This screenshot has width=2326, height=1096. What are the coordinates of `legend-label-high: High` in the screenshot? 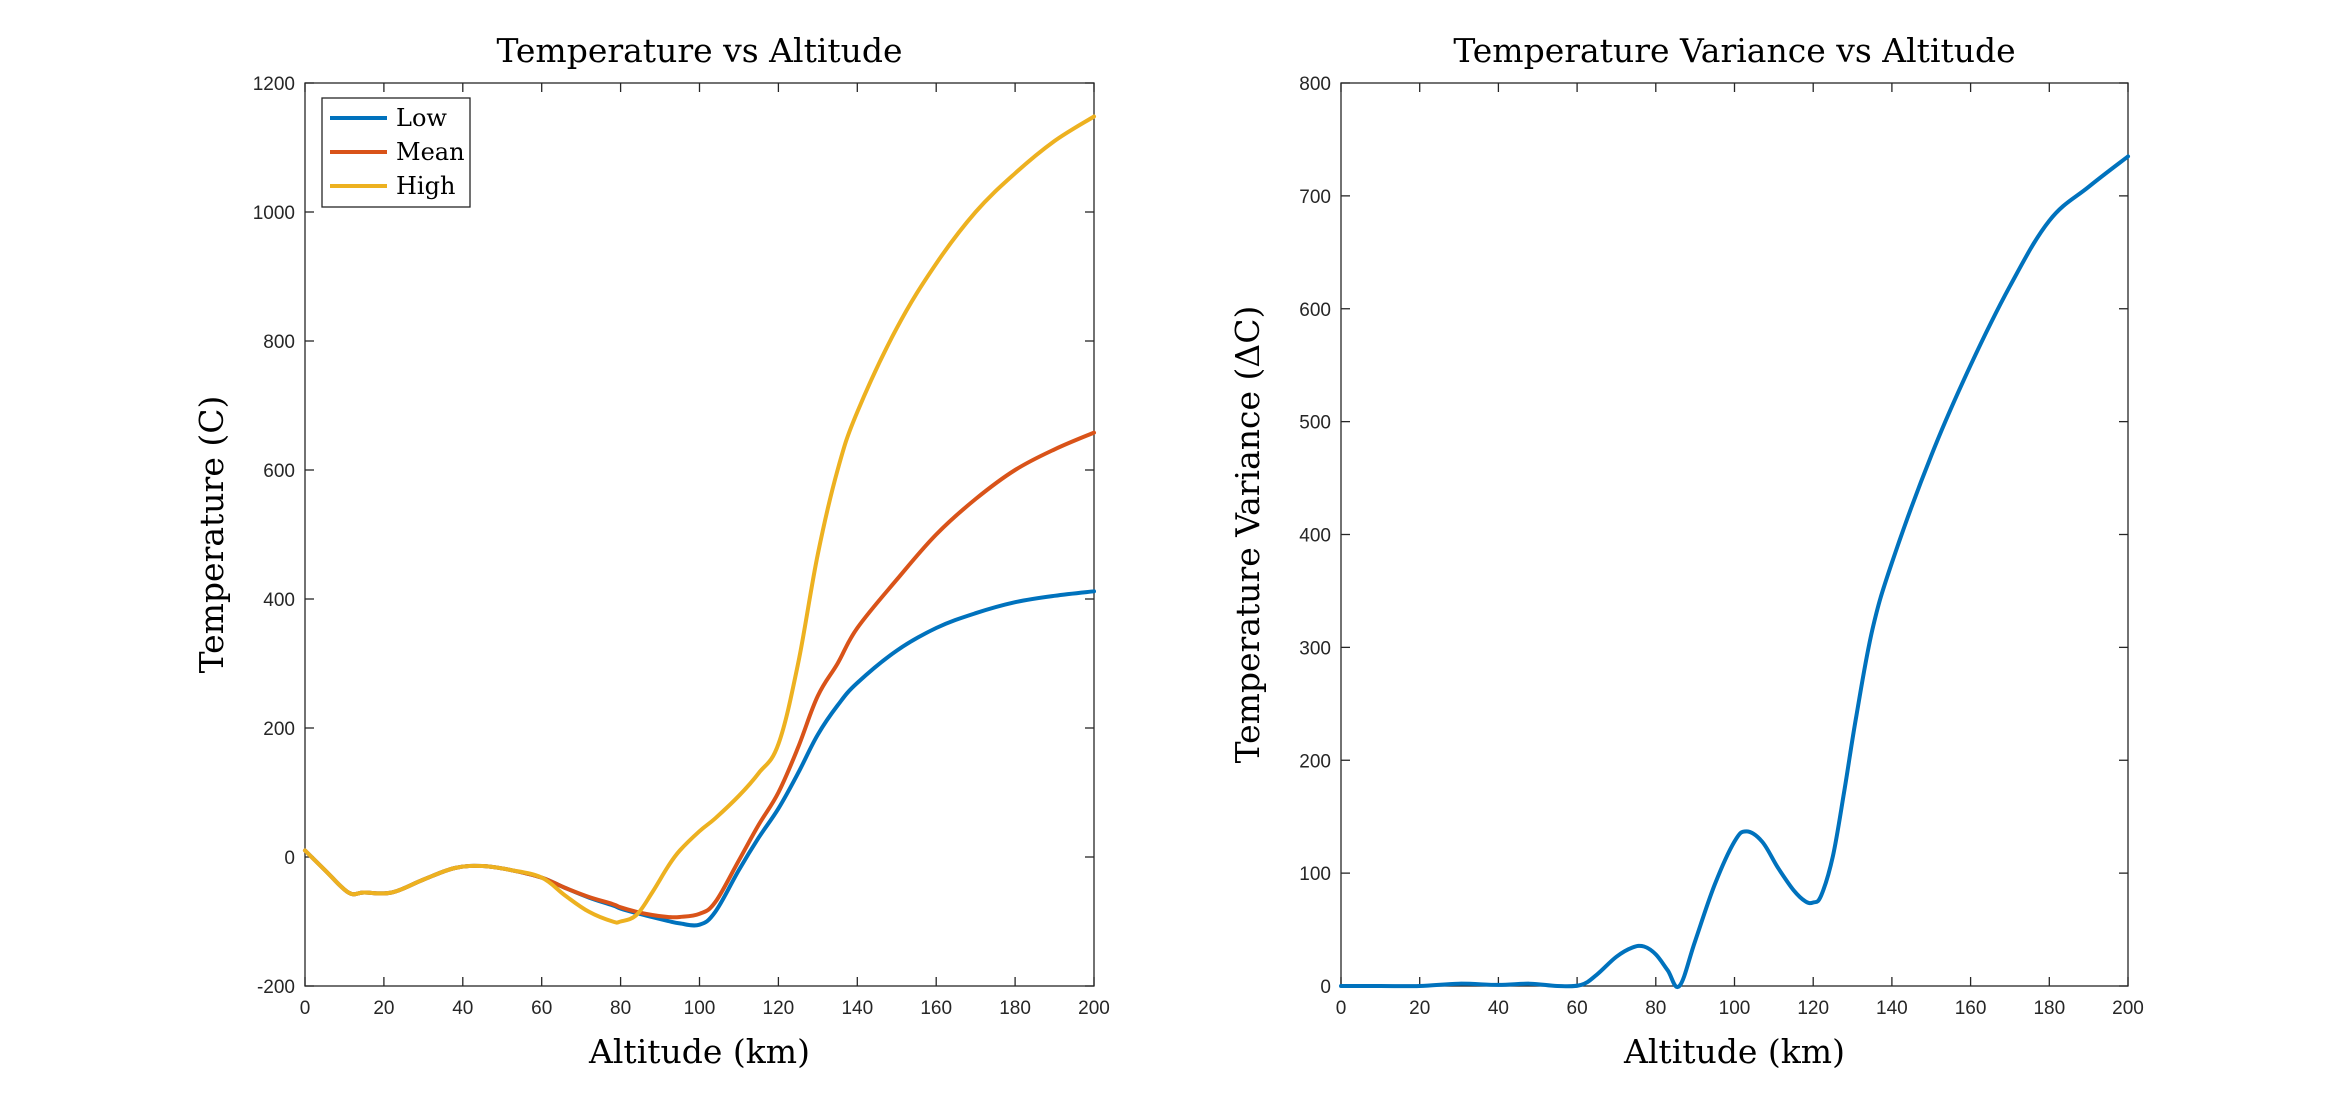 It's located at (425, 186).